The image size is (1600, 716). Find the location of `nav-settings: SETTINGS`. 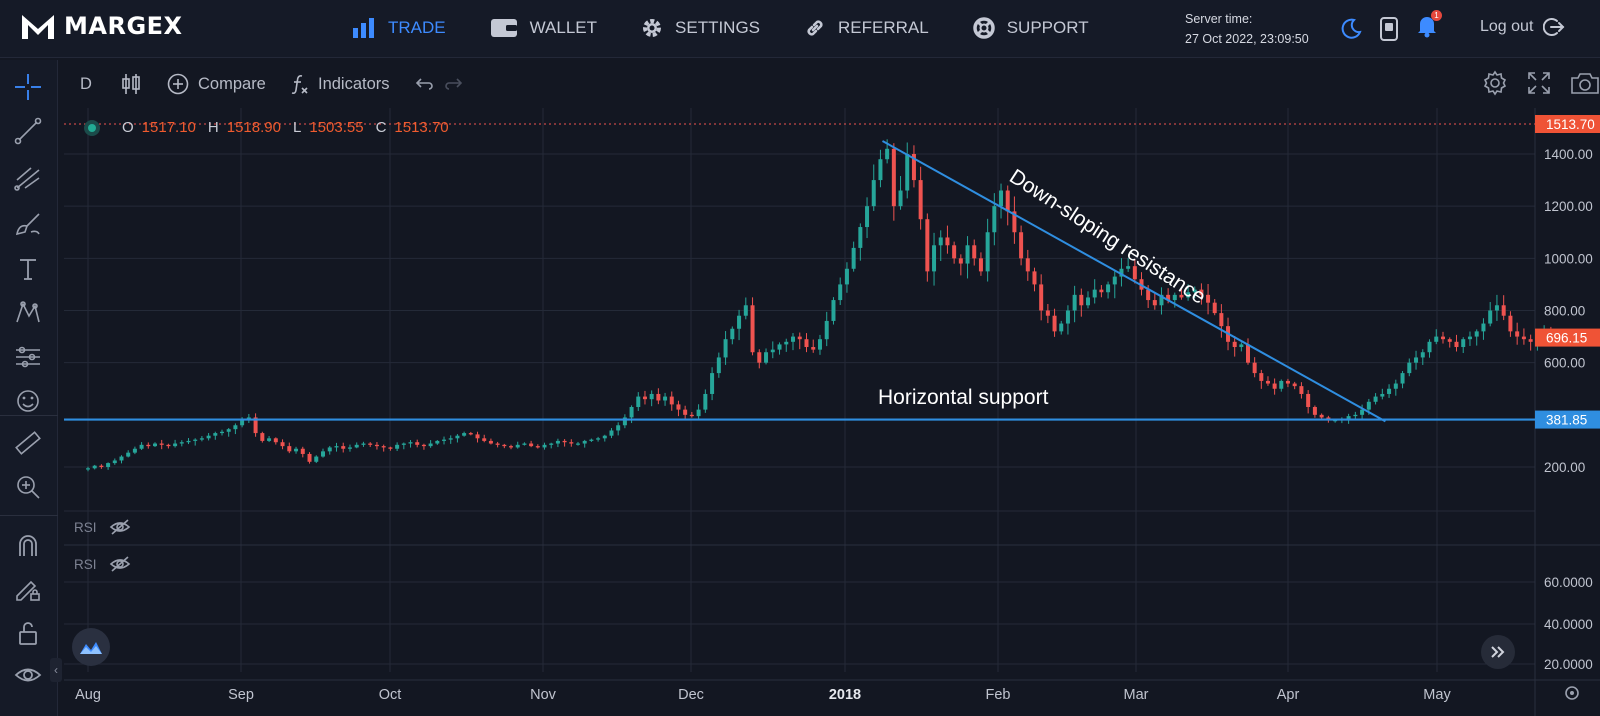

nav-settings: SETTINGS is located at coordinates (700, 28).